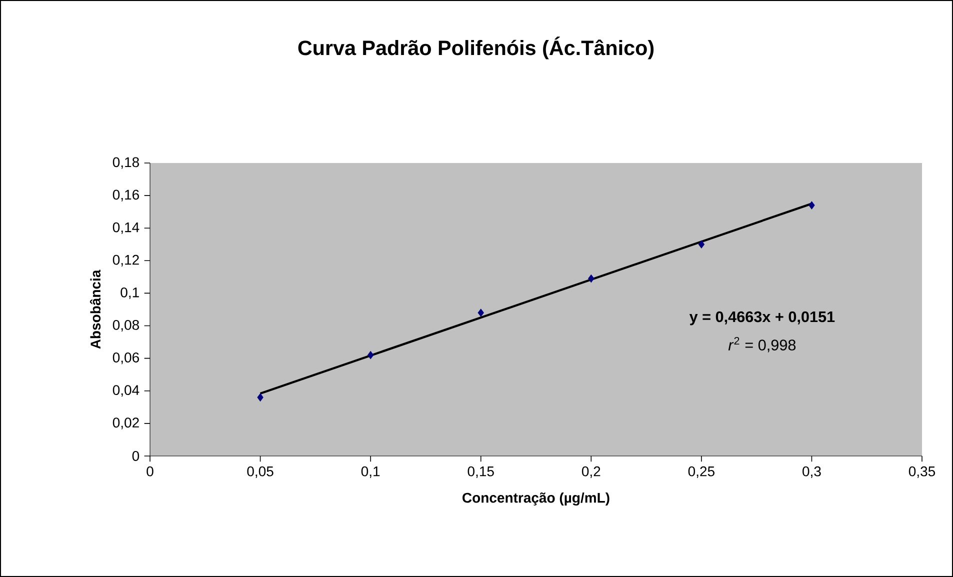 The width and height of the screenshot is (953, 577). What do you see at coordinates (481, 472) in the screenshot?
I see `x-tick-label: 0,15` at bounding box center [481, 472].